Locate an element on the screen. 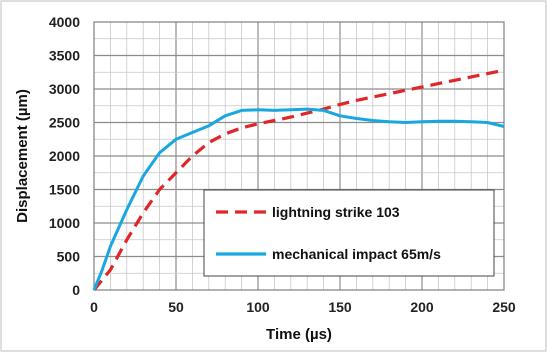  legend-box is located at coordinates (349, 233).